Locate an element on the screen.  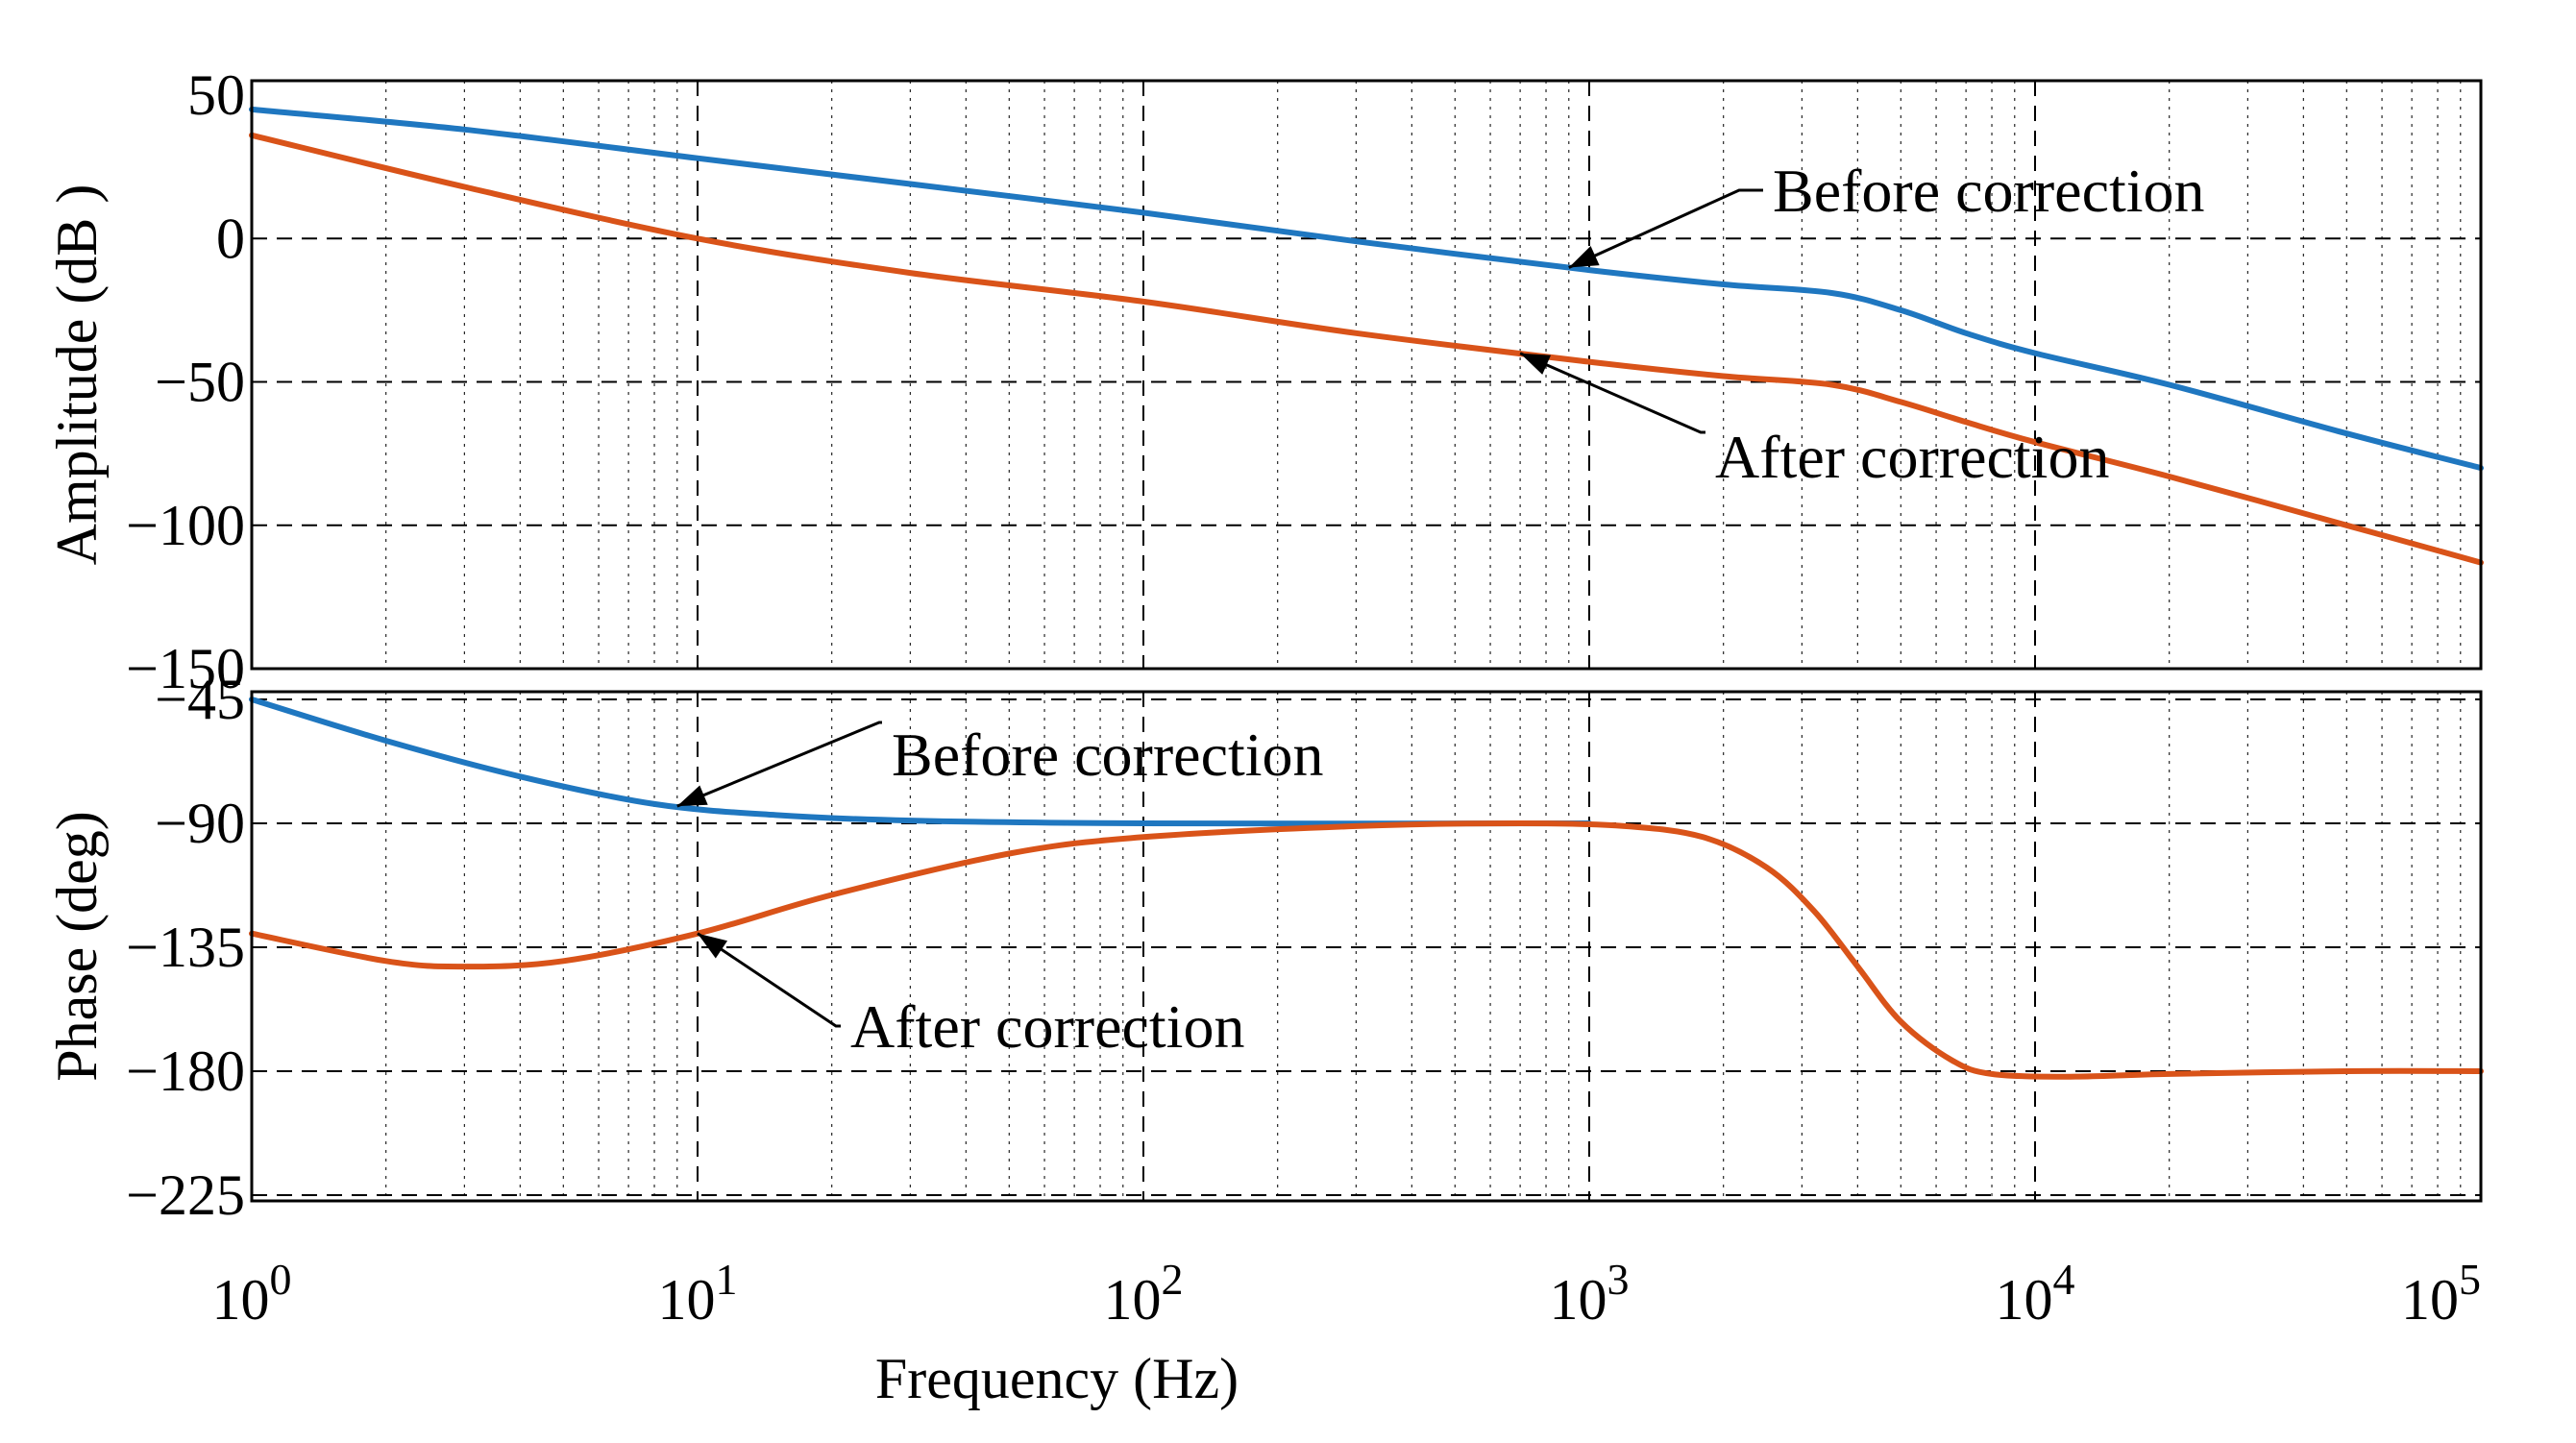
amplitude-annotations: Before correction After correction is located at coordinates (1862, 324).